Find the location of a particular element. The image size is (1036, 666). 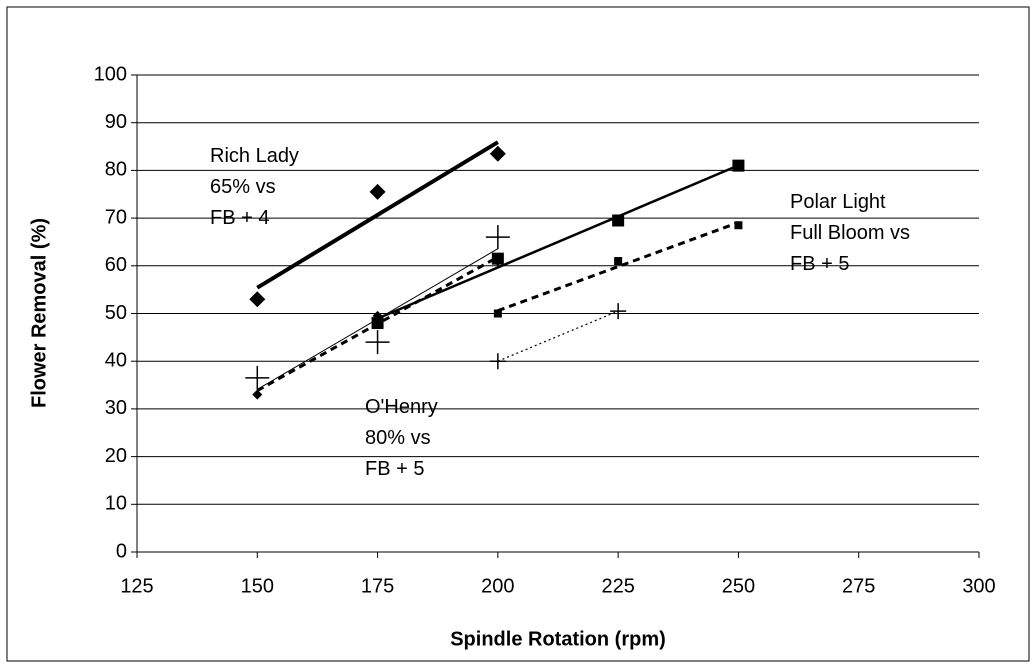

y-tick-label: 0 is located at coordinates (121, 551).